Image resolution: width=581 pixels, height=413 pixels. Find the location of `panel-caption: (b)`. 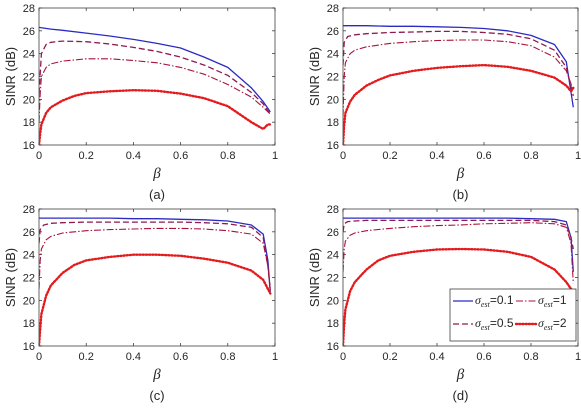

panel-caption: (b) is located at coordinates (461, 194).